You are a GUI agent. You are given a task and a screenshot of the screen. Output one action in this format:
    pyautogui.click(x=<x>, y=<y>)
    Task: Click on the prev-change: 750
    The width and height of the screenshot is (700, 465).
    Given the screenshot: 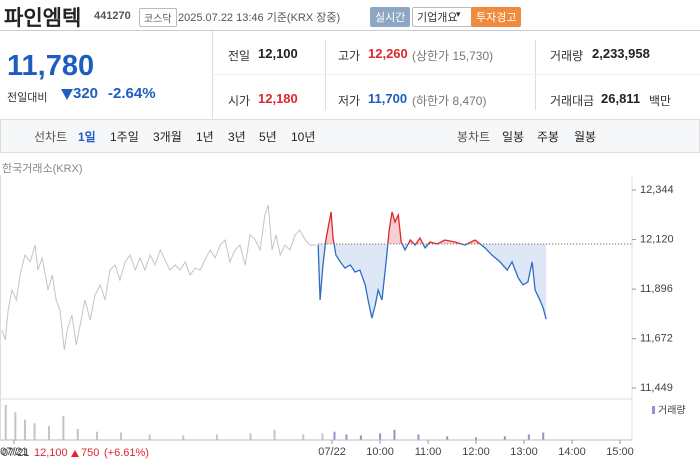 What is the action you would take?
    pyautogui.click(x=90, y=453)
    